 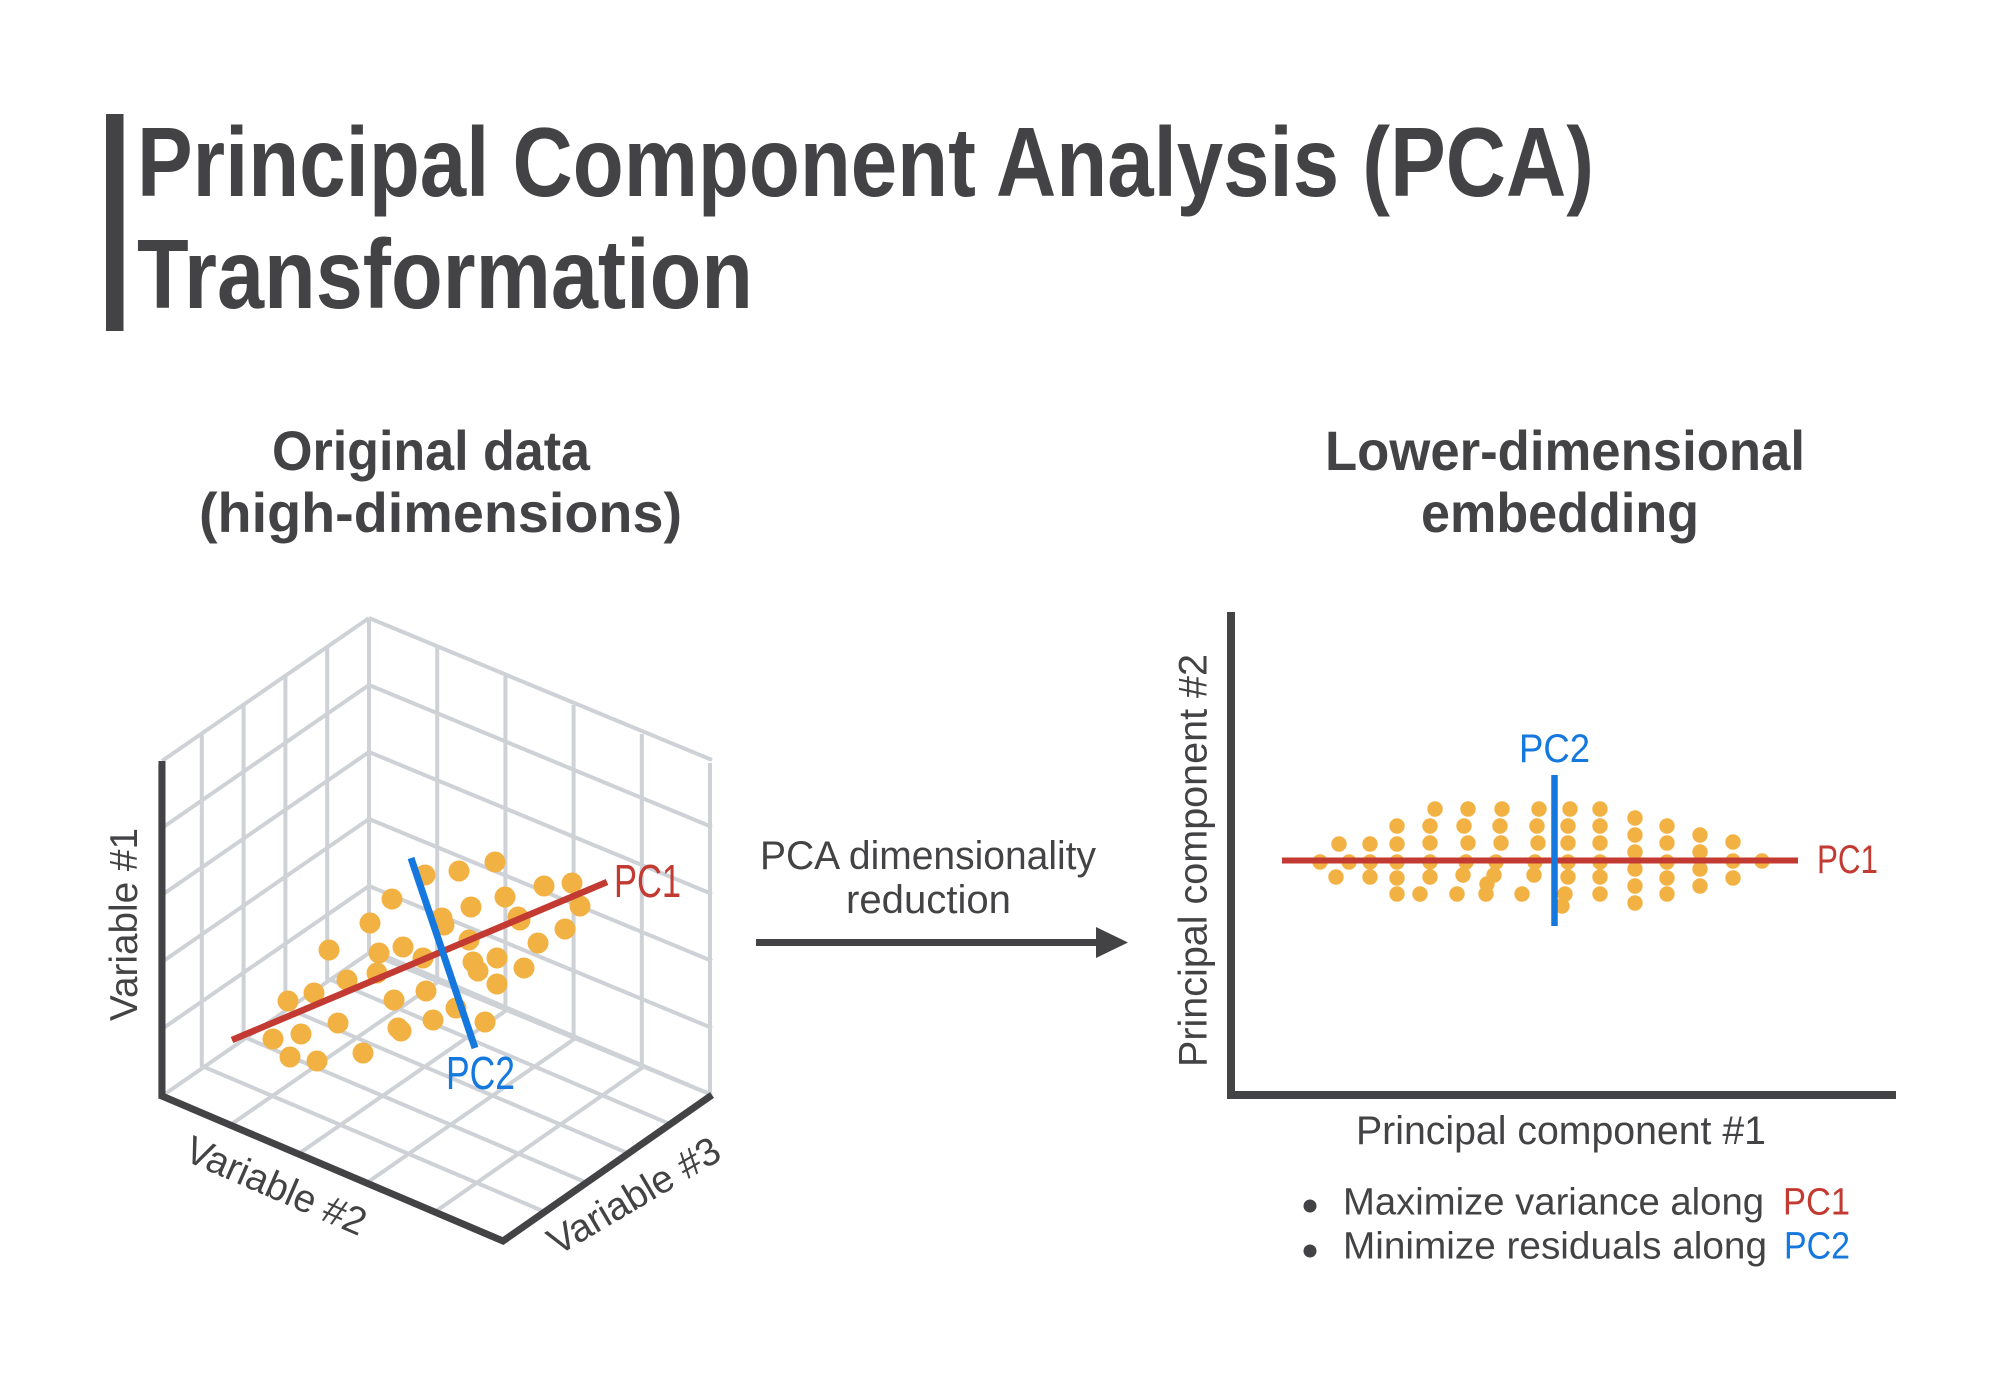 What do you see at coordinates (445, 274) in the screenshot?
I see `svg-text: Transformation` at bounding box center [445, 274].